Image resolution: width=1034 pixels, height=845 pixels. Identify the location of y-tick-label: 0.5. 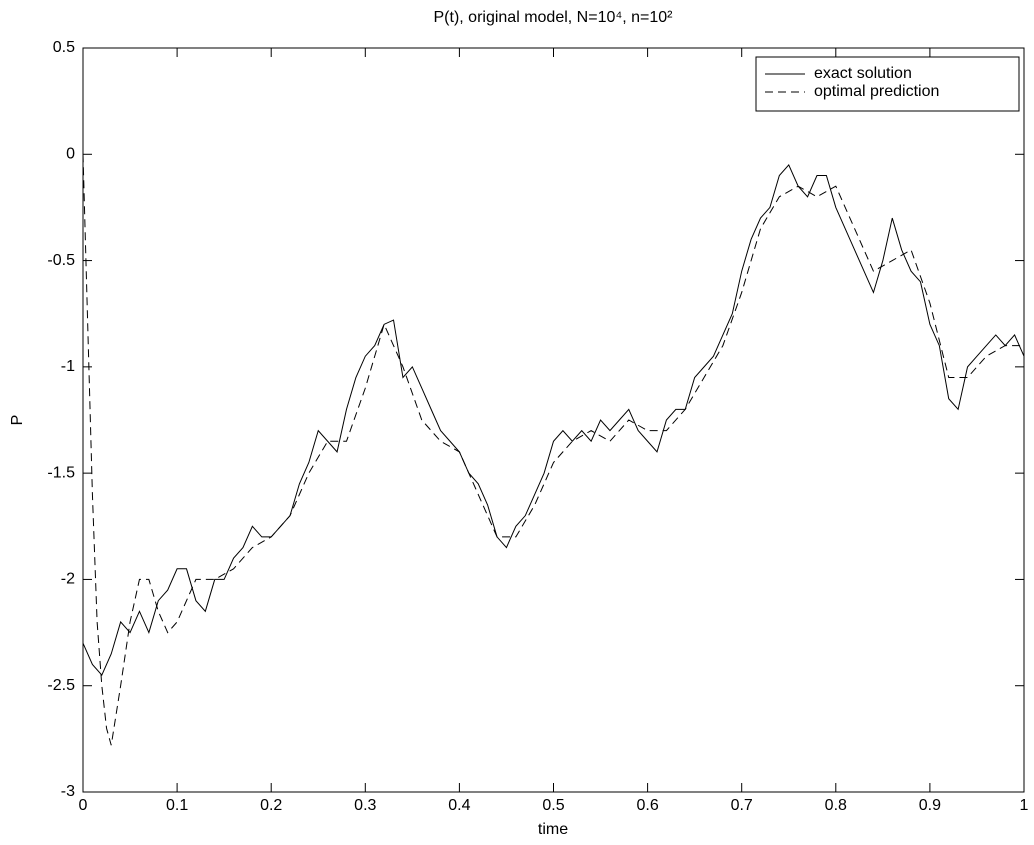
(64, 47).